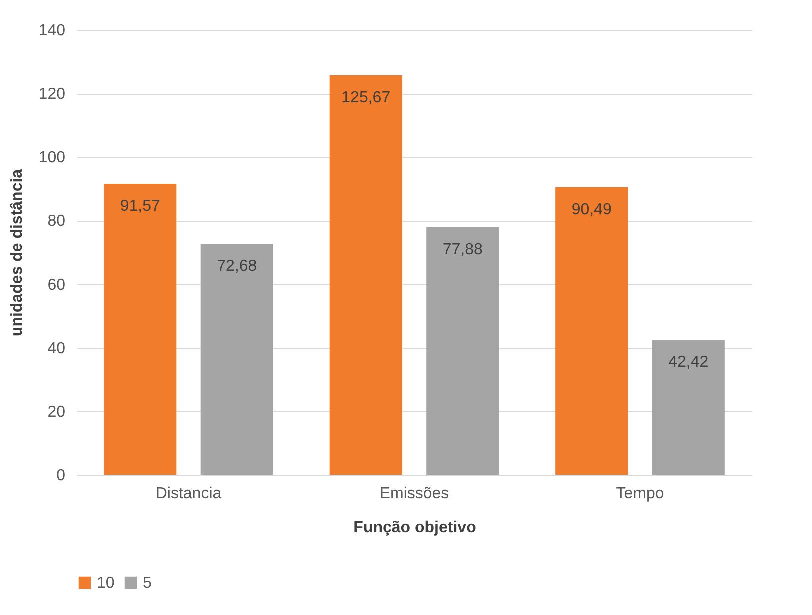 This screenshot has width=812, height=615. I want to click on y-tick-label: 100, so click(52, 158).